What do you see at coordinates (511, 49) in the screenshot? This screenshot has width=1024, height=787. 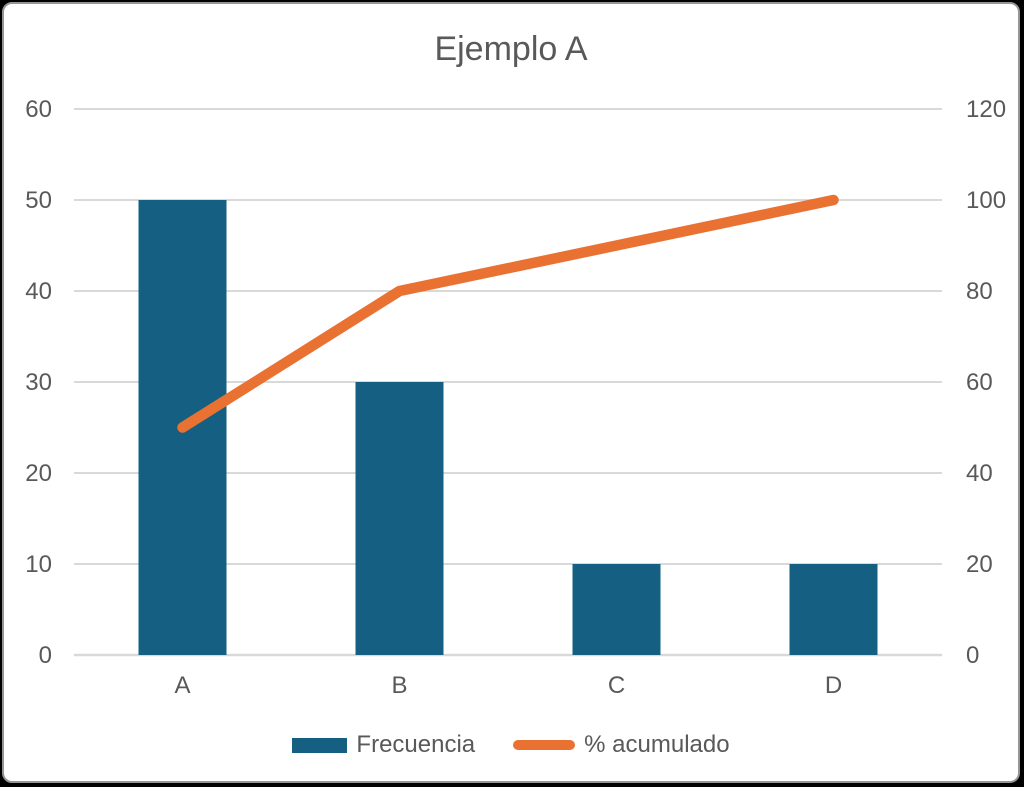 I see `chart-title: Ejemplo A` at bounding box center [511, 49].